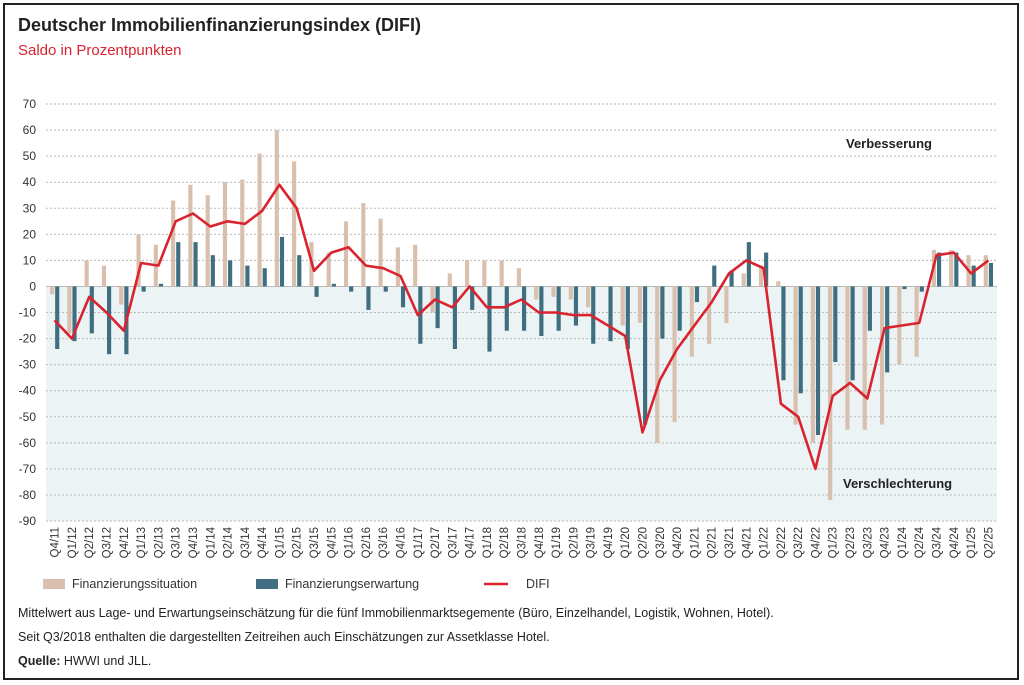 The width and height of the screenshot is (1024, 685). I want to click on x-tick-label: Q3/19, so click(592, 542).